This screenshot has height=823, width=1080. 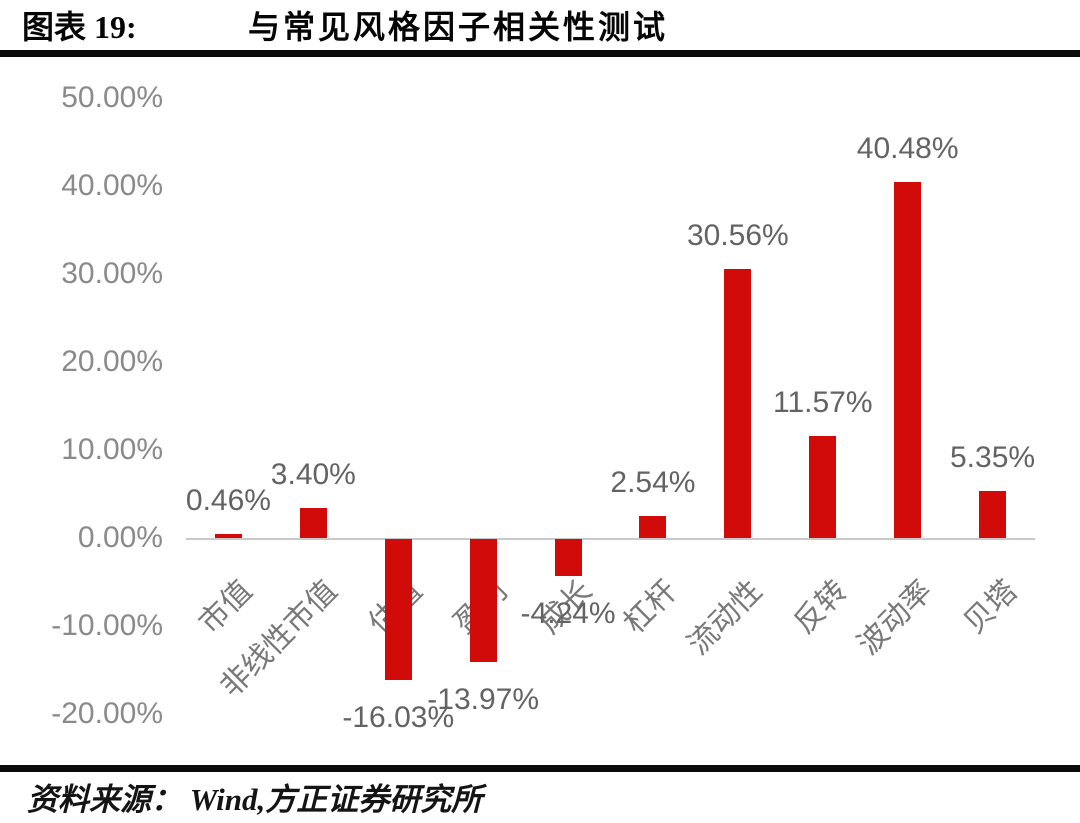 What do you see at coordinates (107, 713) in the screenshot?
I see `y-axis-tick-label: -20.00%` at bounding box center [107, 713].